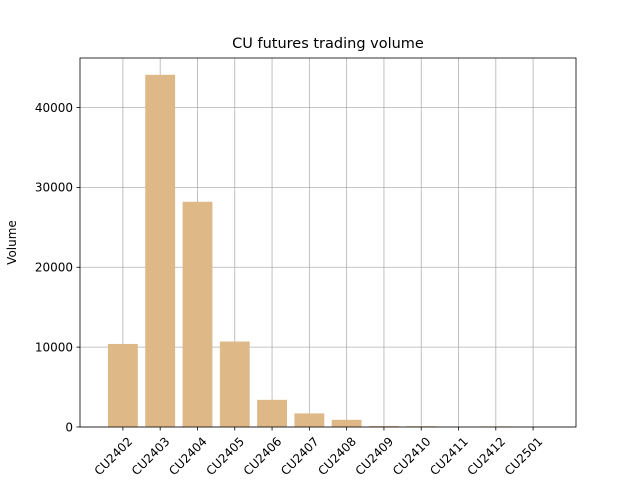 This screenshot has height=480, width=640. What do you see at coordinates (263, 456) in the screenshot?
I see `x-tick-label: CU2406` at bounding box center [263, 456].